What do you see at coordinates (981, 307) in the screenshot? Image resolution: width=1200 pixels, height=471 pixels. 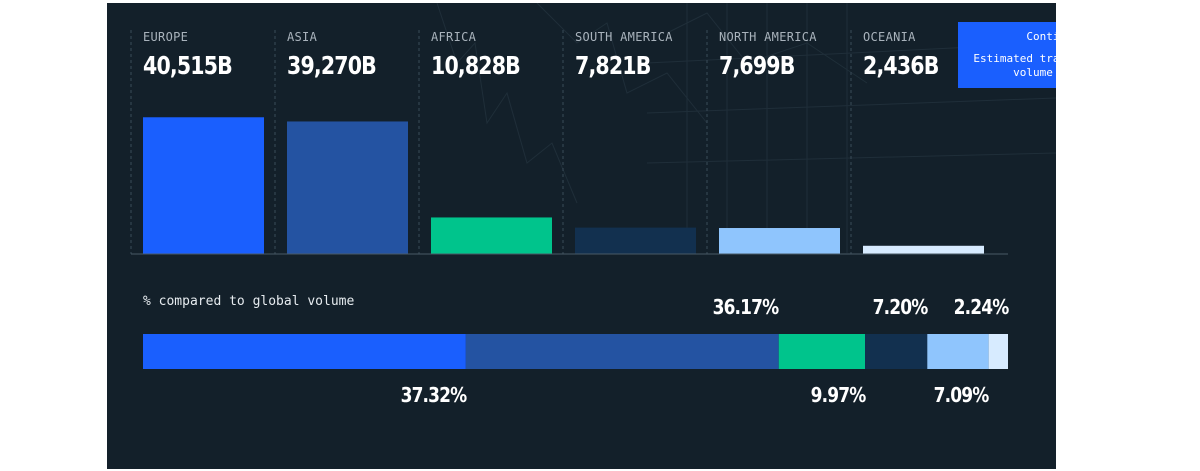 I see `percent-label-oceania: 2.24%` at bounding box center [981, 307].